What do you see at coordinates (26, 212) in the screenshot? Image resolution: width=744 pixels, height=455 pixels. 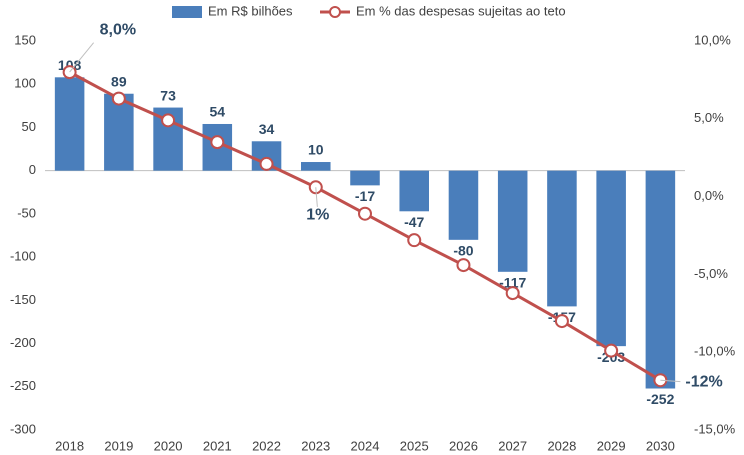 I see `y-tick-label: -50` at bounding box center [26, 212].